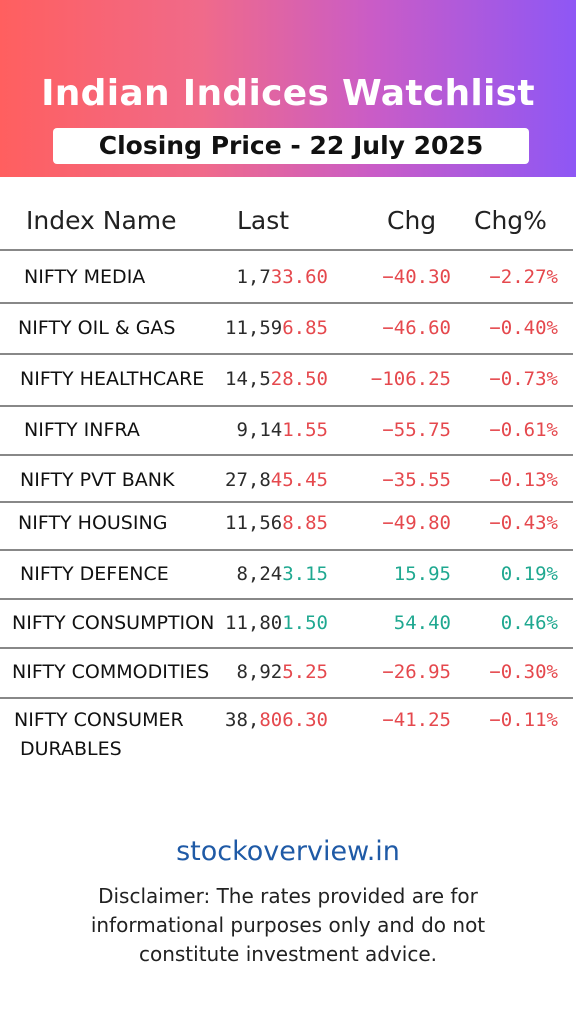  I want to click on last-price-minor: 6.85, so click(305, 328).